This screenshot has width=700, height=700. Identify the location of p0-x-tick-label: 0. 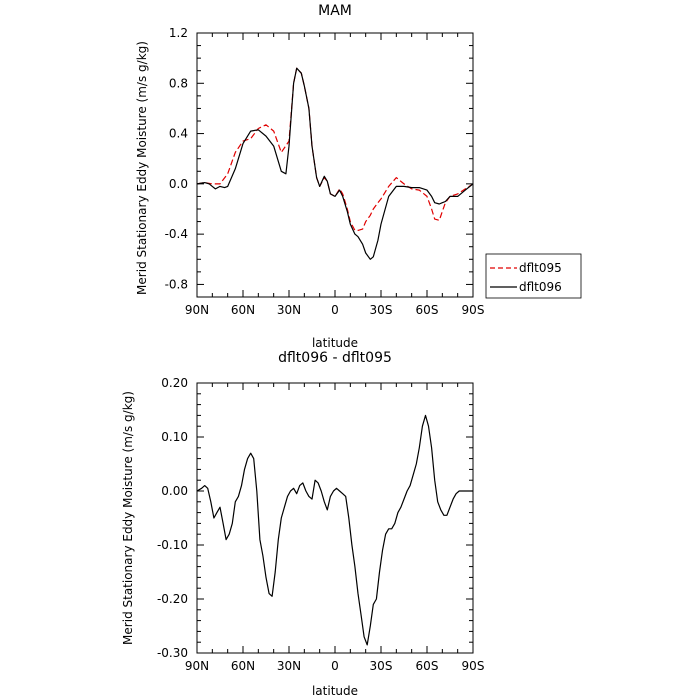
(335, 310).